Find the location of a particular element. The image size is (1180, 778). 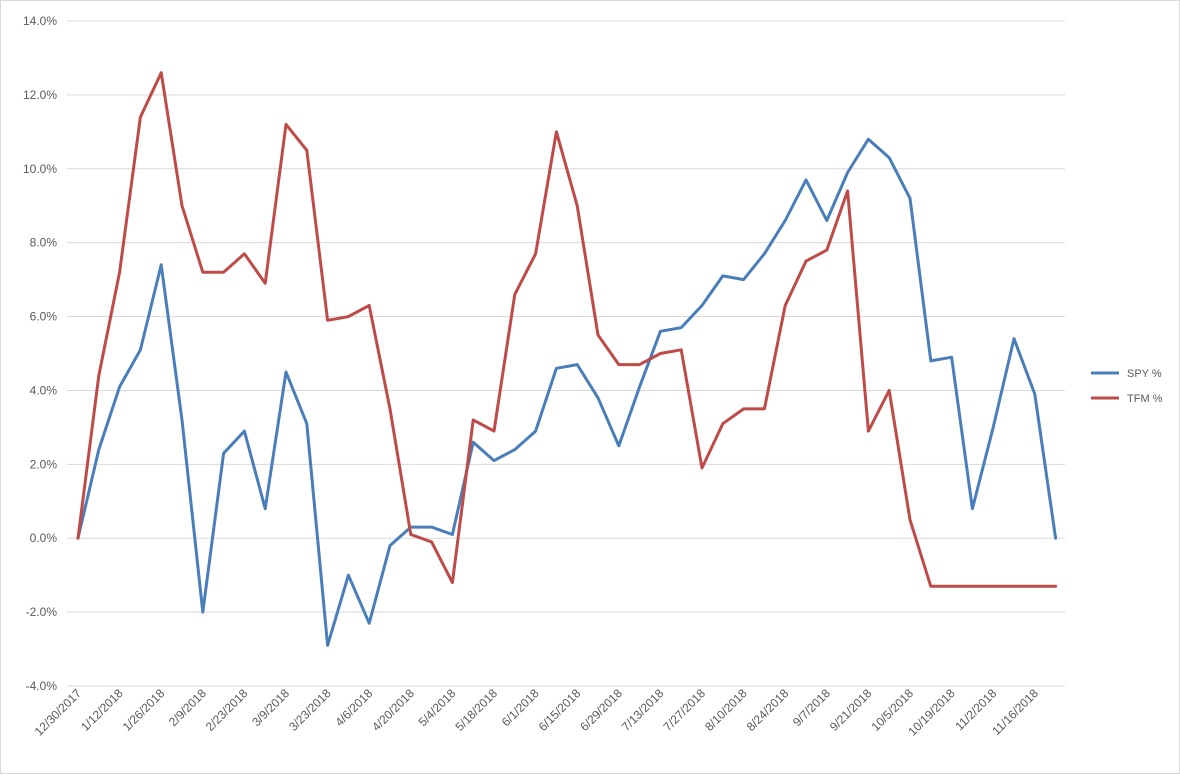

y-tick-label: 2.0% is located at coordinates (44, 464).